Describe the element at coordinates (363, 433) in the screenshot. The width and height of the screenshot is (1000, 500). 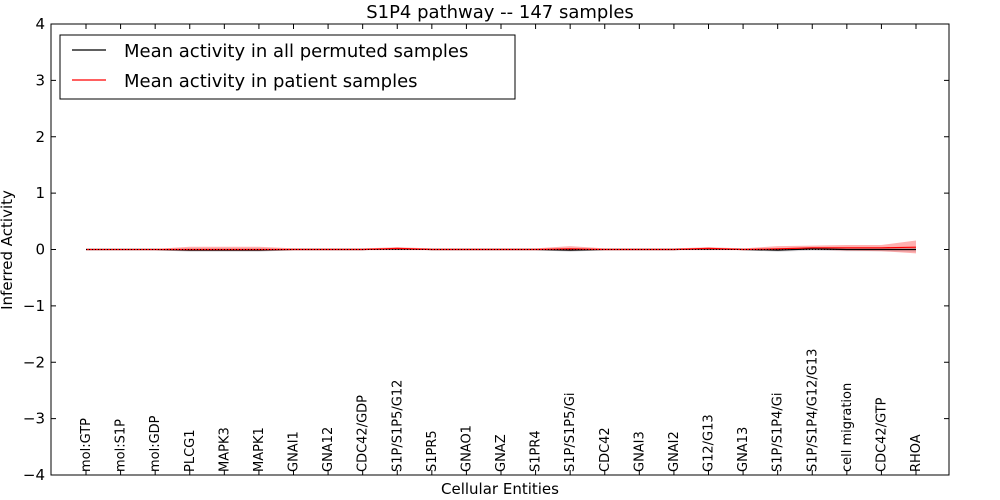
I see `x-tick-label: CDC42/GDP` at that location.